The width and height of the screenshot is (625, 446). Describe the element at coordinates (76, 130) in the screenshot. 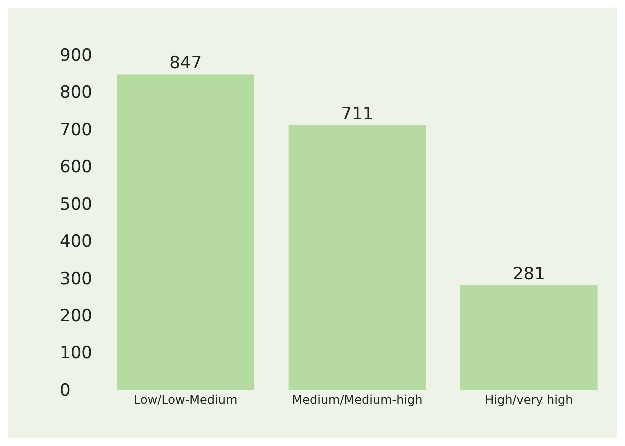

I see `y-tick-label: 700` at that location.